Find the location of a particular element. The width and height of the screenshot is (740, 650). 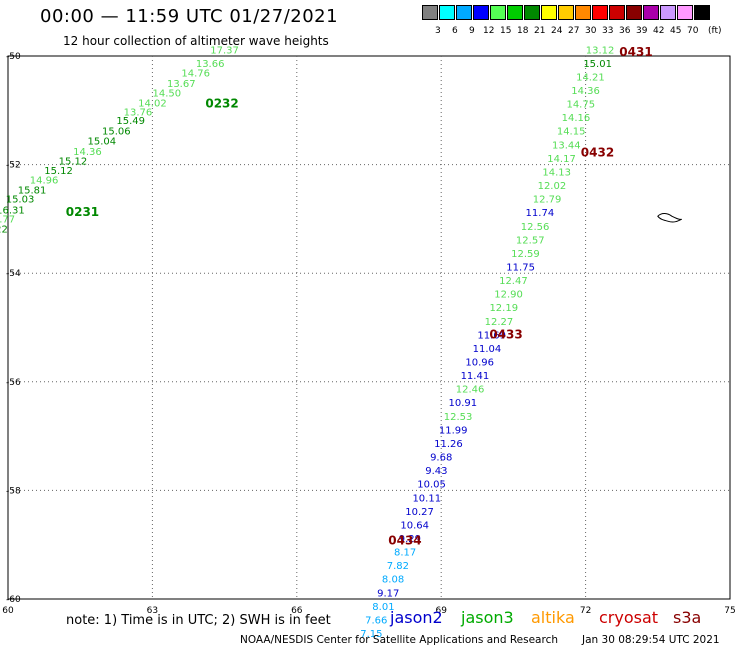

lon-tick-label: 66 is located at coordinates (297, 611).